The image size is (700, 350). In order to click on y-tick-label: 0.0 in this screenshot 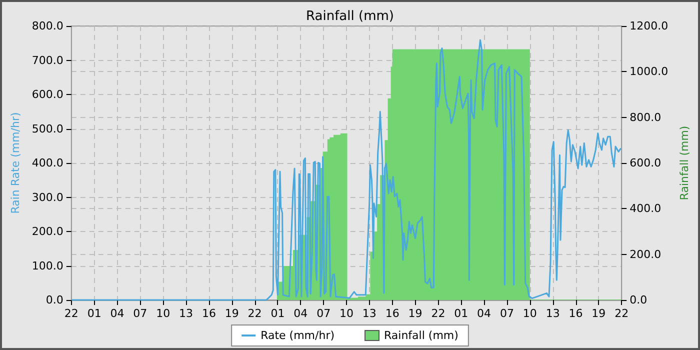, I will do `click(55, 300)`.